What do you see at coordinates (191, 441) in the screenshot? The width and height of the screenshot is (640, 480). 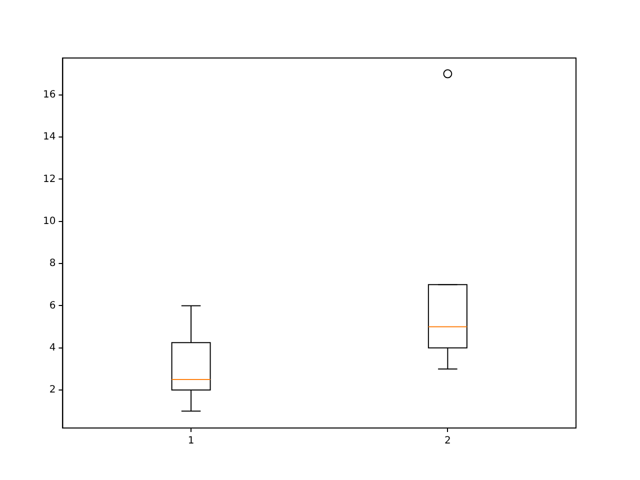 I see `x-tick-label: 1` at bounding box center [191, 441].